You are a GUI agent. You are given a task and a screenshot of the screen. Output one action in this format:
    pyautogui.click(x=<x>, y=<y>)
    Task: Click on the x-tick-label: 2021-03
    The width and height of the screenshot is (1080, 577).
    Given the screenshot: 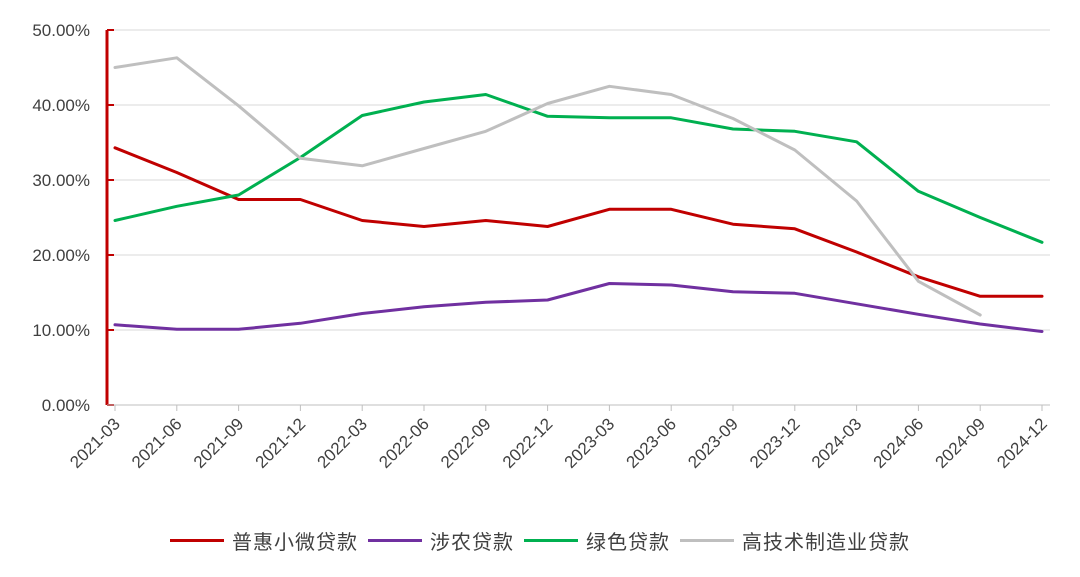 What is the action you would take?
    pyautogui.click(x=95, y=443)
    